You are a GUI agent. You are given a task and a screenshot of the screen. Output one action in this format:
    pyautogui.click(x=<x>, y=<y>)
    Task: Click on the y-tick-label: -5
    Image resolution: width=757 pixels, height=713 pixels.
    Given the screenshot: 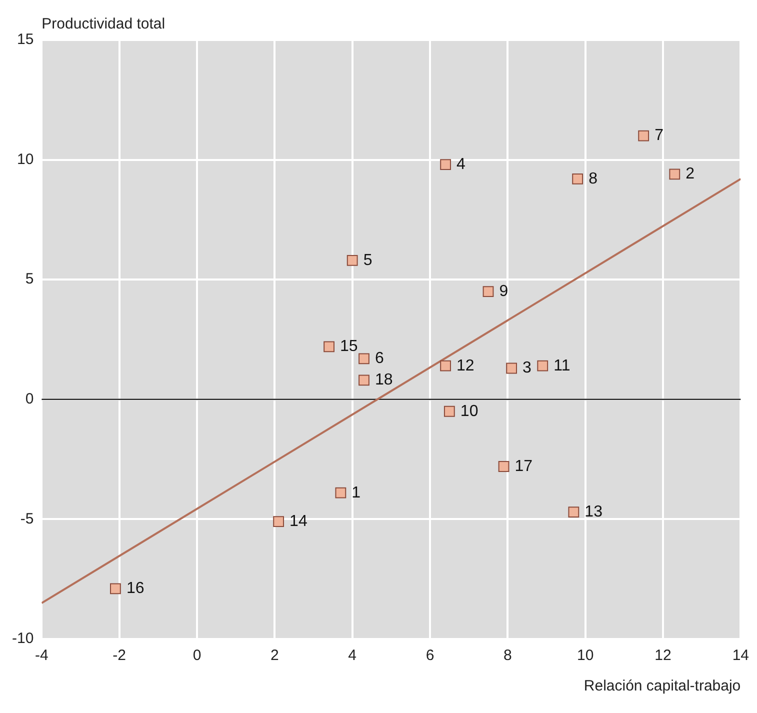 What is the action you would take?
    pyautogui.click(x=27, y=519)
    